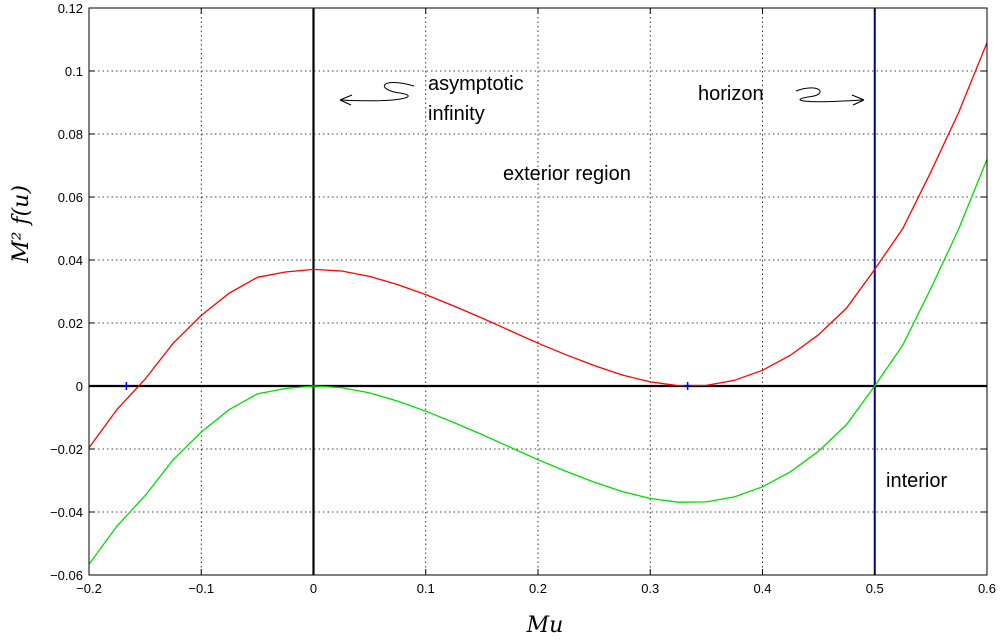 Image resolution: width=1002 pixels, height=640 pixels. I want to click on annotation-asymptotic: asymptotic, so click(476, 84).